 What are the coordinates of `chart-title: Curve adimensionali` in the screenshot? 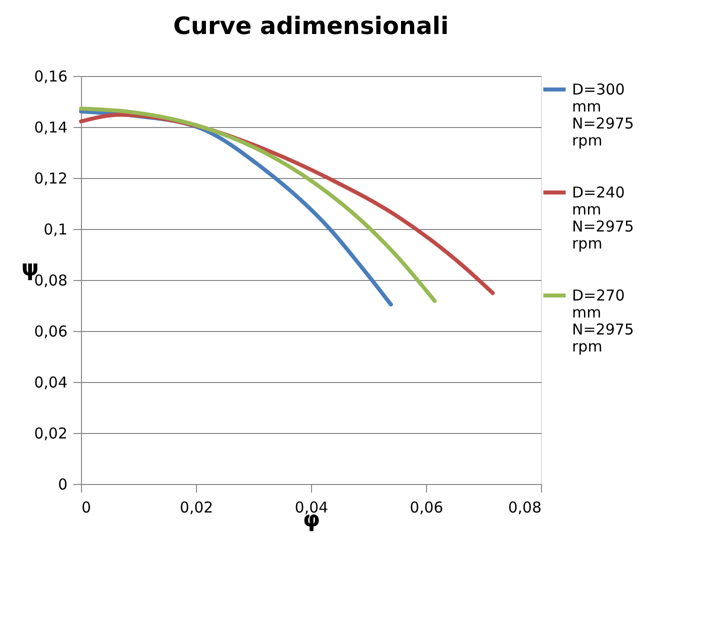 It's located at (311, 26).